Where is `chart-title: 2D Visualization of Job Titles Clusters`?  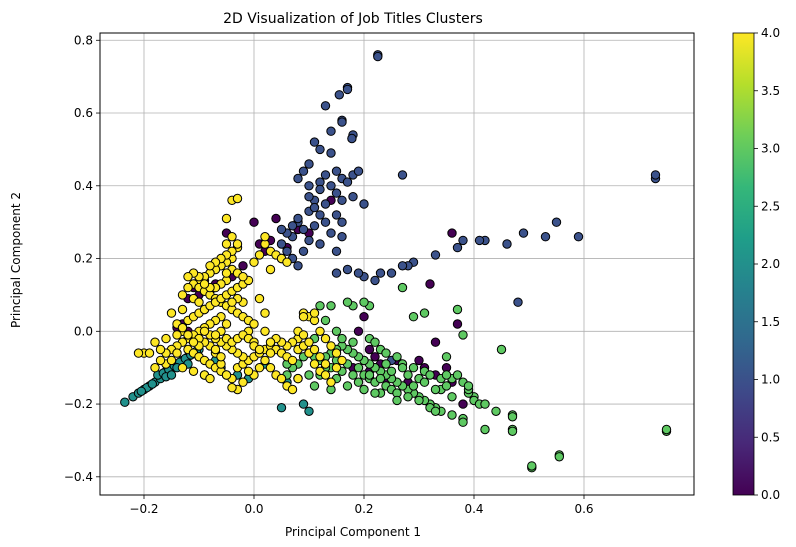
chart-title: 2D Visualization of Job Titles Clusters is located at coordinates (353, 19).